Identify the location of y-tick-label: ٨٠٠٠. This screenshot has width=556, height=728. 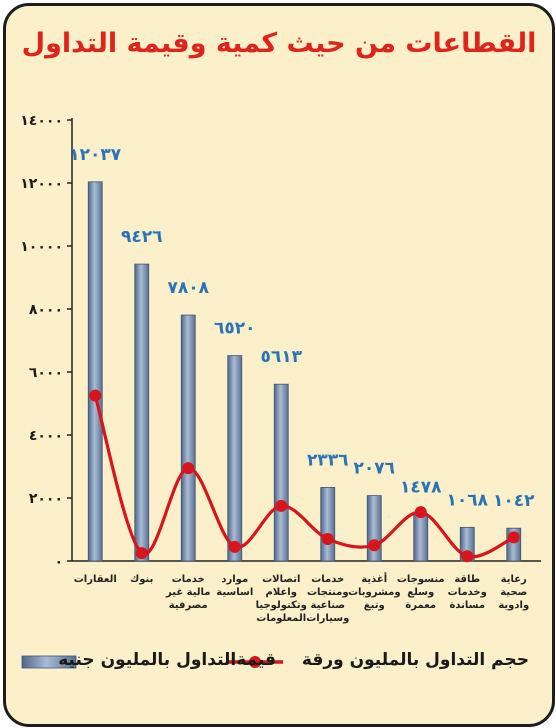
(46, 310).